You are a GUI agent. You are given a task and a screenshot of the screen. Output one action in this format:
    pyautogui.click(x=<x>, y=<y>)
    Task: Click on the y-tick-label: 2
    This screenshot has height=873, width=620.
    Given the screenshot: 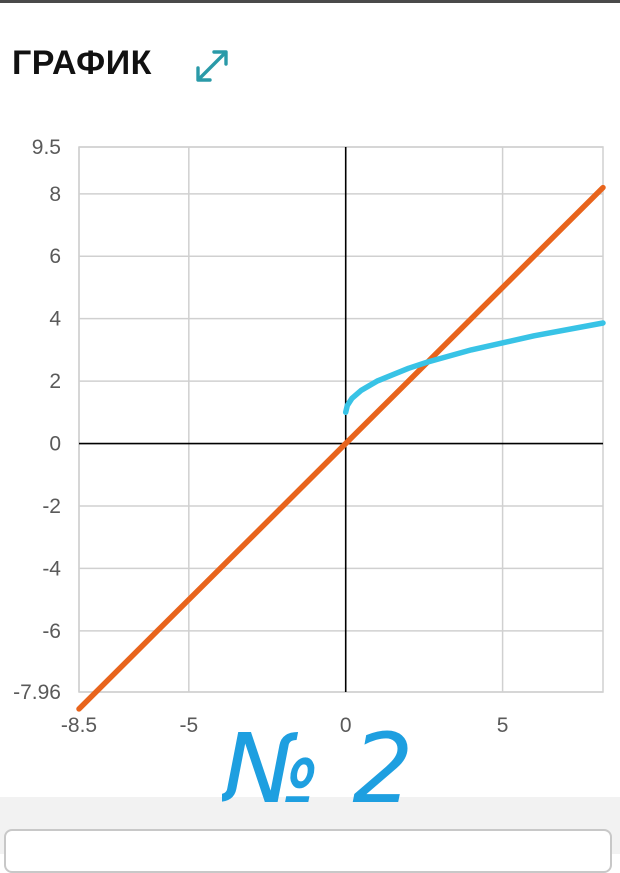 What is the action you would take?
    pyautogui.click(x=55, y=381)
    